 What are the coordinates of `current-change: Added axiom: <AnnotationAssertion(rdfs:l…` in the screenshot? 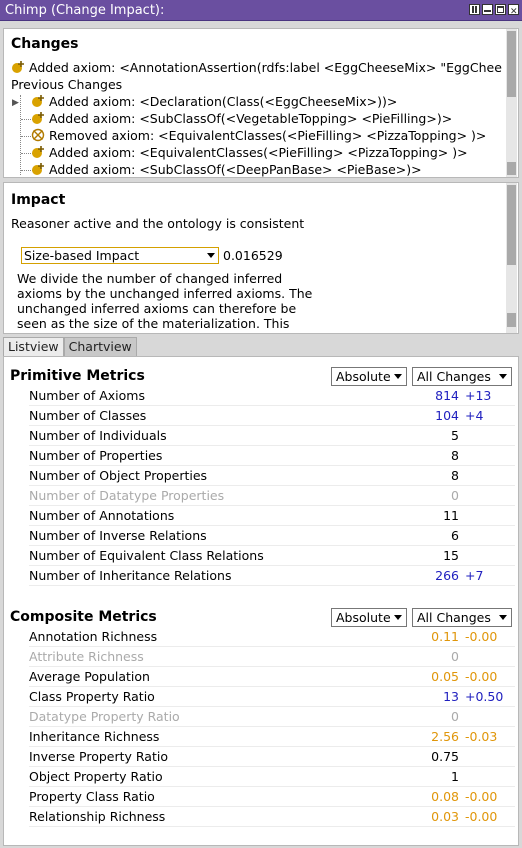 It's located at (256, 67).